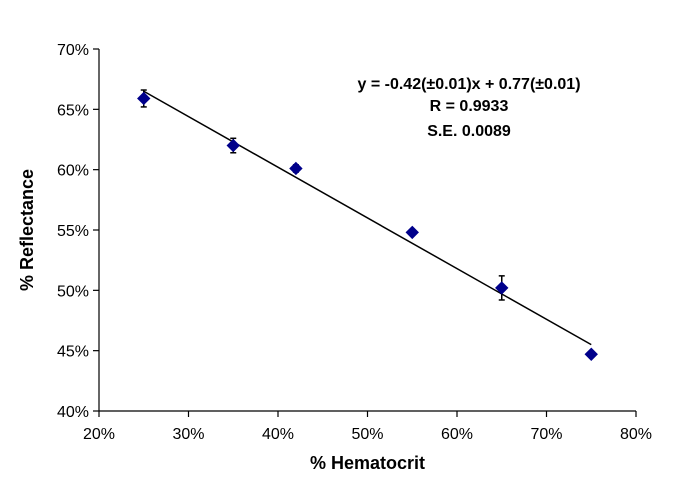 The height and width of the screenshot is (494, 689). Describe the element at coordinates (468, 84) in the screenshot. I see `equation-annotation: y = -0.42(±0.01)x + 0.77(±0.01)` at that location.